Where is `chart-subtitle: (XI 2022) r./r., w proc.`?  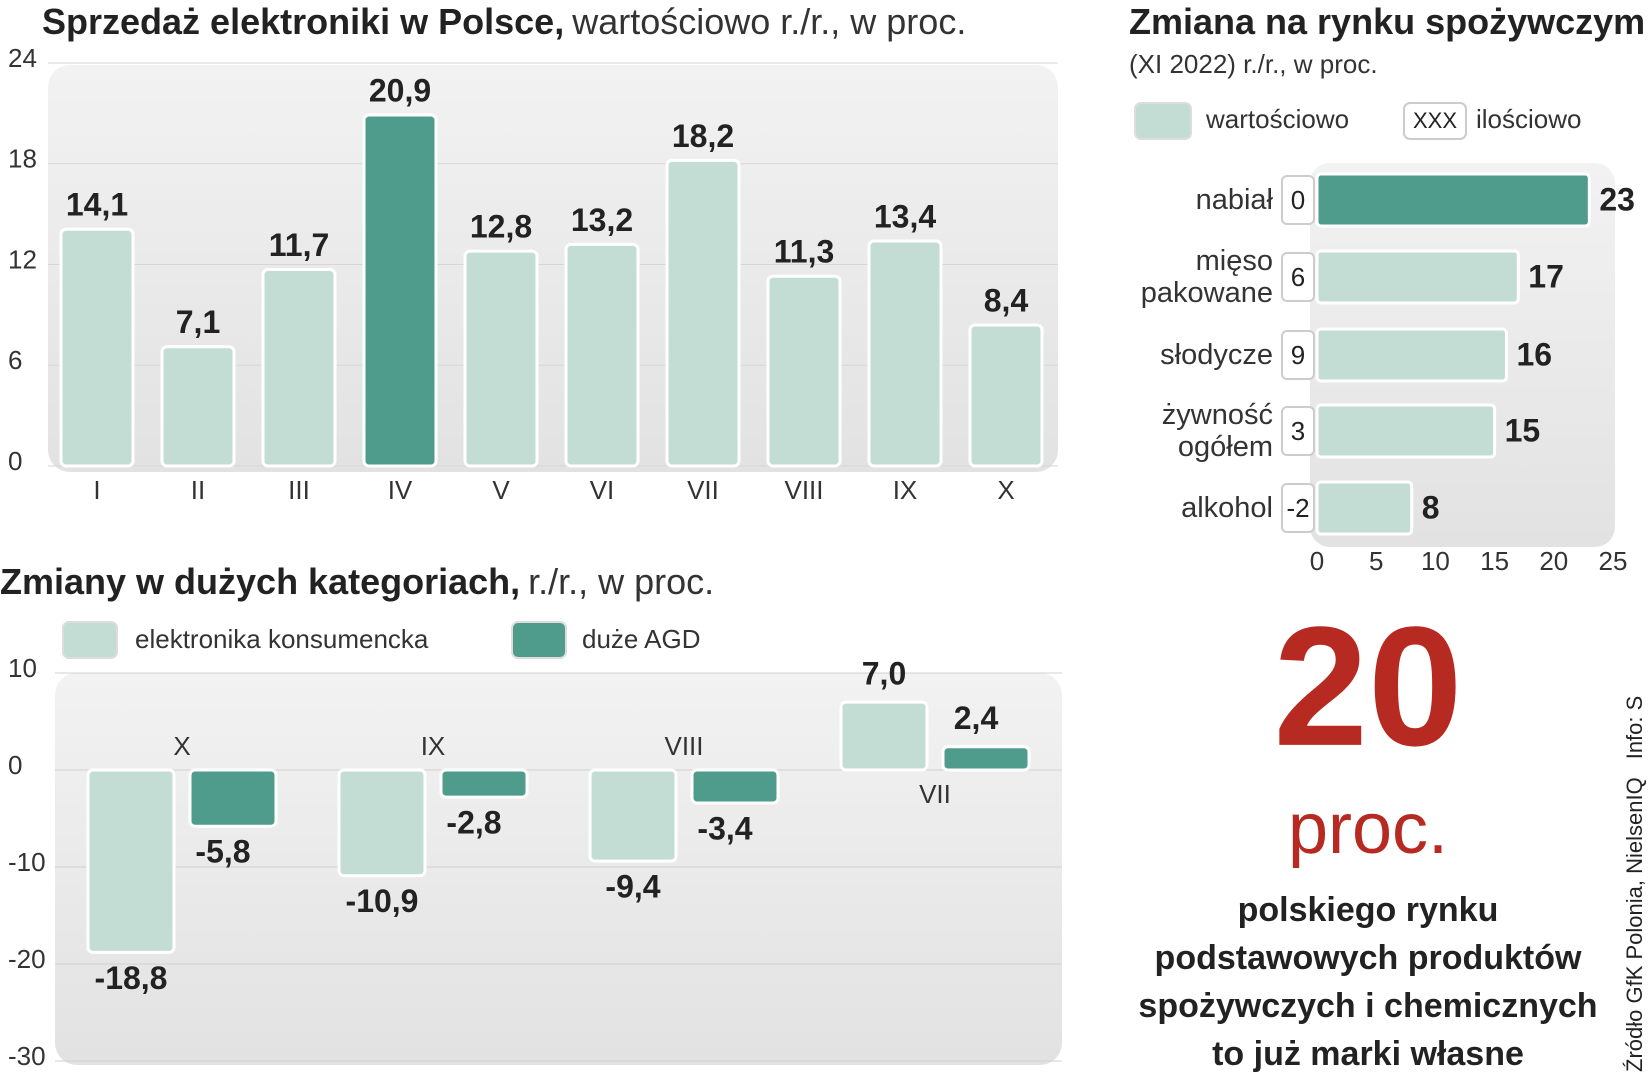
chart-subtitle: (XI 2022) r./r., w proc. is located at coordinates (1253, 64).